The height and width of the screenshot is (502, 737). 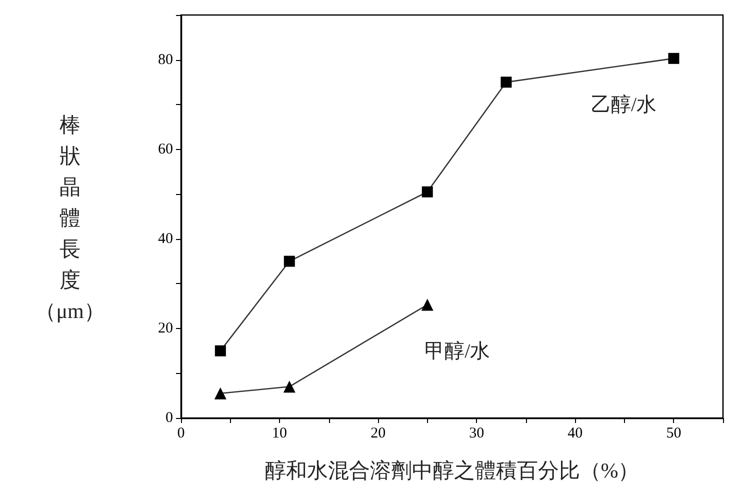 I want to click on x-tick-label: 0, so click(x=181, y=434).